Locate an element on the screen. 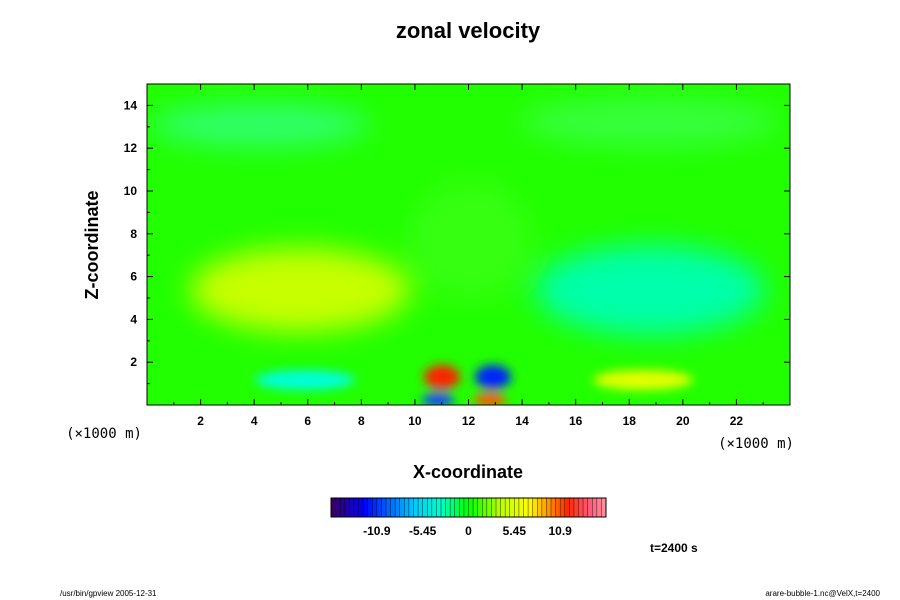 The height and width of the screenshot is (600, 900). left-surface-cyan is located at coordinates (305, 380).